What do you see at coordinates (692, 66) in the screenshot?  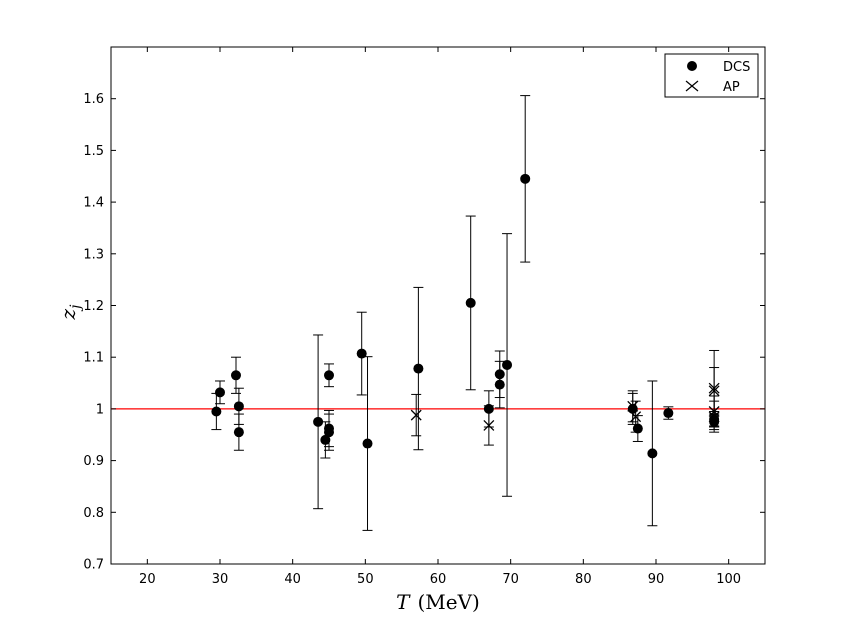 I see `legend-dcs-marker` at bounding box center [692, 66].